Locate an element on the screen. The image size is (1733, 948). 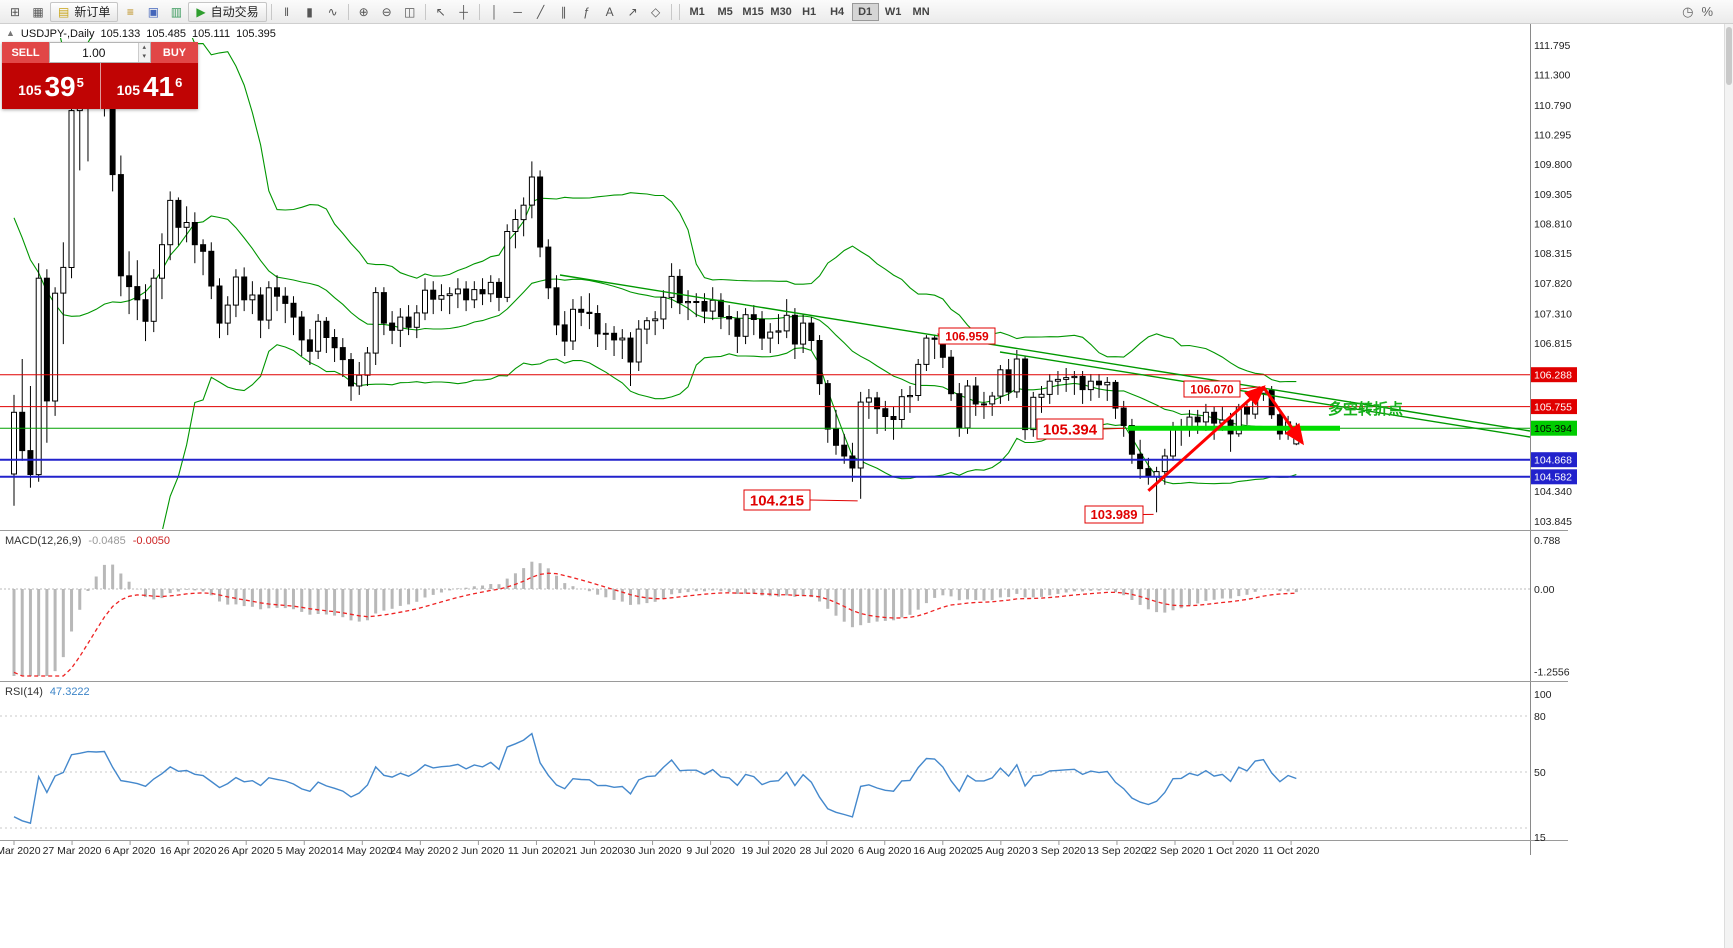
shapes-button: ◇ is located at coordinates (656, 12).